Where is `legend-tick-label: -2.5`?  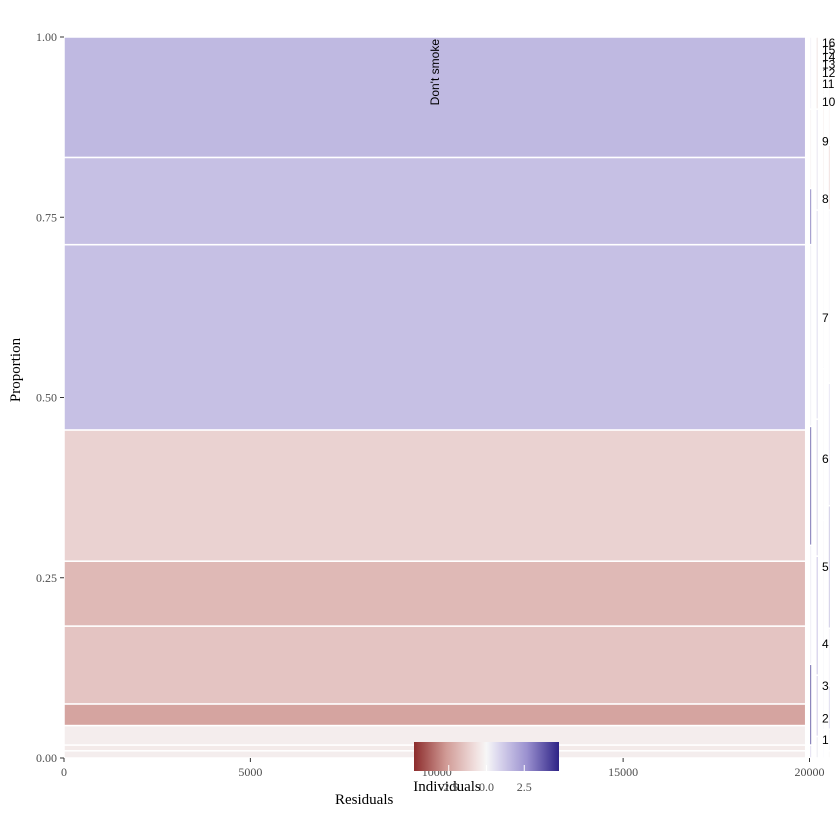 legend-tick-label: -2.5 is located at coordinates (448, 787).